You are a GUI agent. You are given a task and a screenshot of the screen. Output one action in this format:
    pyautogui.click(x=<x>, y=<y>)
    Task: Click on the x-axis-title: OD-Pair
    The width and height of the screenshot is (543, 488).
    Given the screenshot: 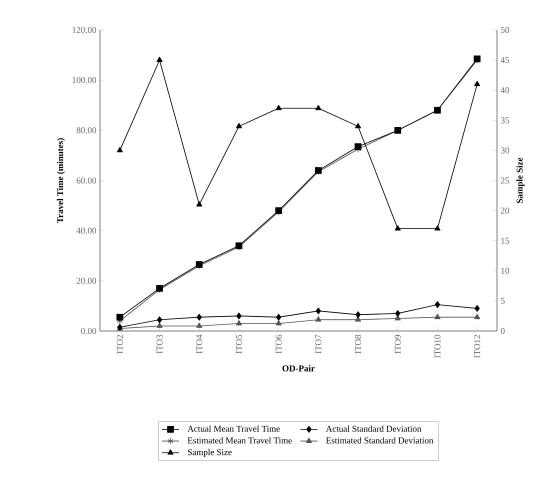 What is the action you would take?
    pyautogui.click(x=298, y=368)
    